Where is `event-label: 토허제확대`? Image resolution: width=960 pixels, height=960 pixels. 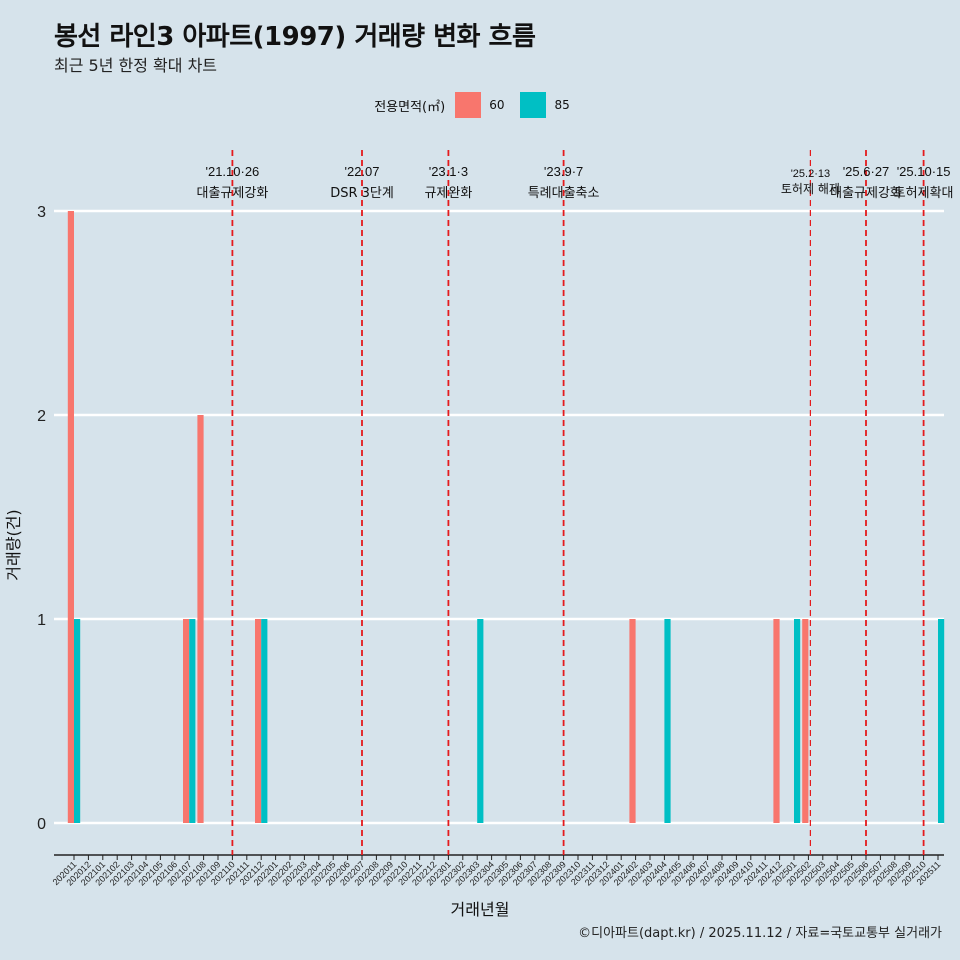 event-label: 토허제확대 is located at coordinates (924, 193).